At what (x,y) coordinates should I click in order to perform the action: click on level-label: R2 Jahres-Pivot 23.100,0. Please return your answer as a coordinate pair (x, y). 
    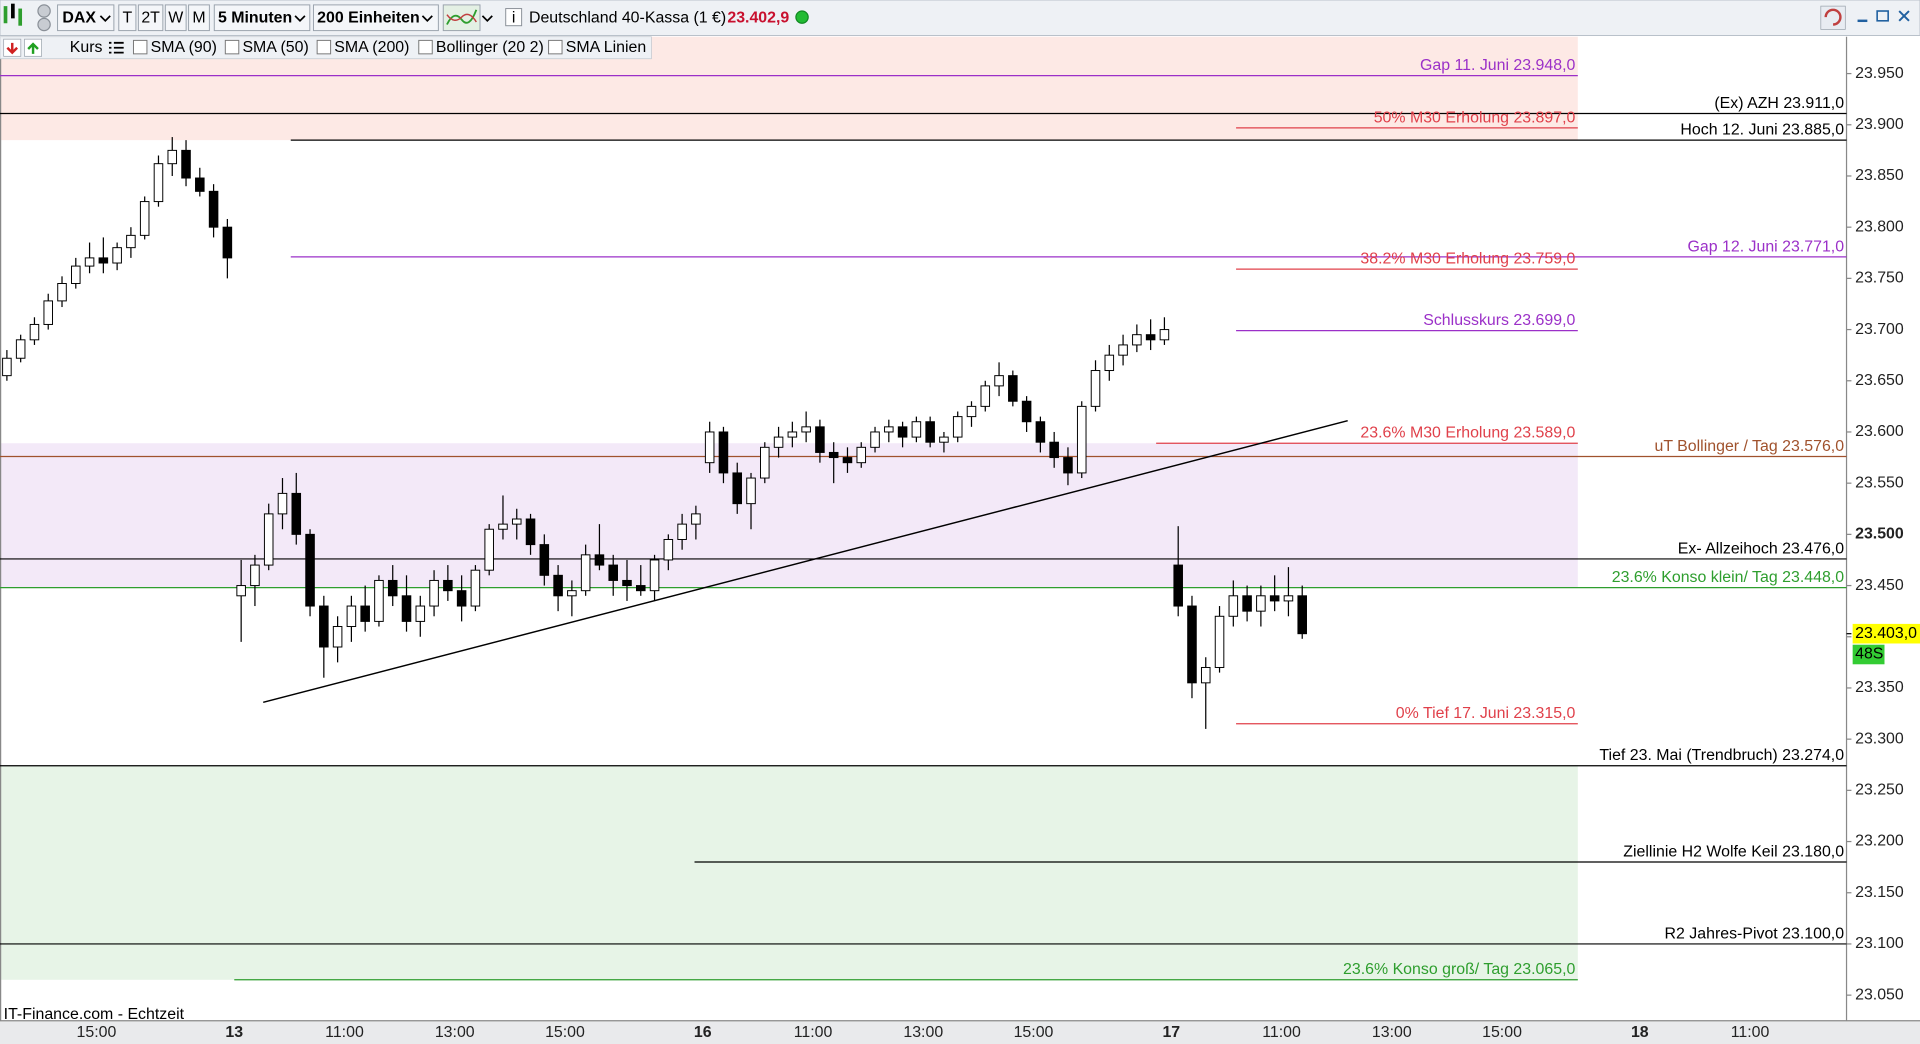
    Looking at the image, I should click on (1755, 933).